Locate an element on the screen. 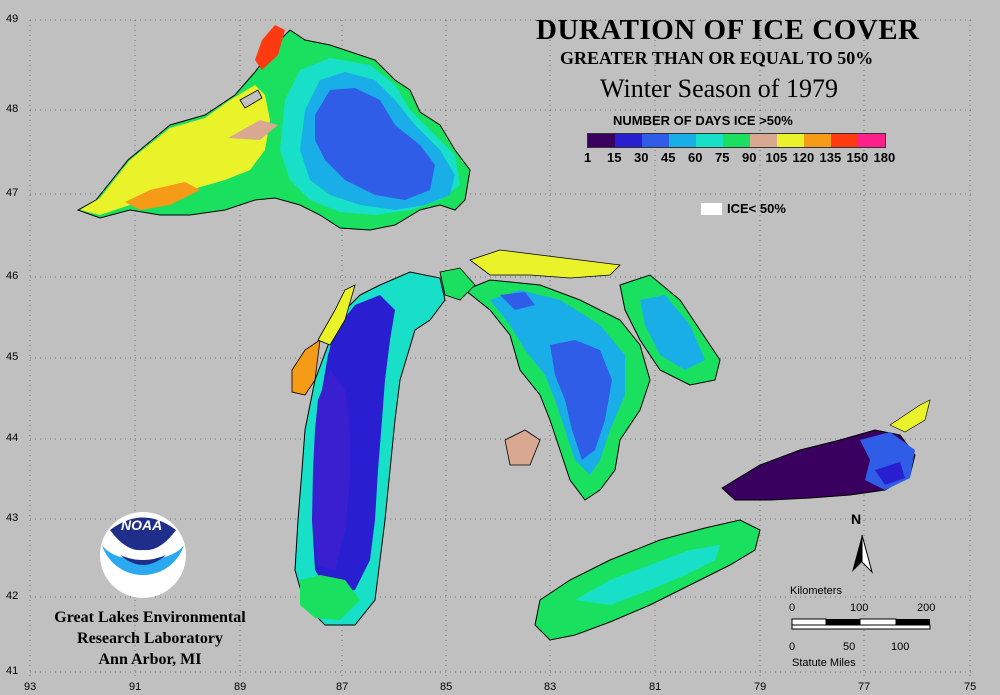 The width and height of the screenshot is (1000, 695). scale-mi-tick: 50 is located at coordinates (849, 647).